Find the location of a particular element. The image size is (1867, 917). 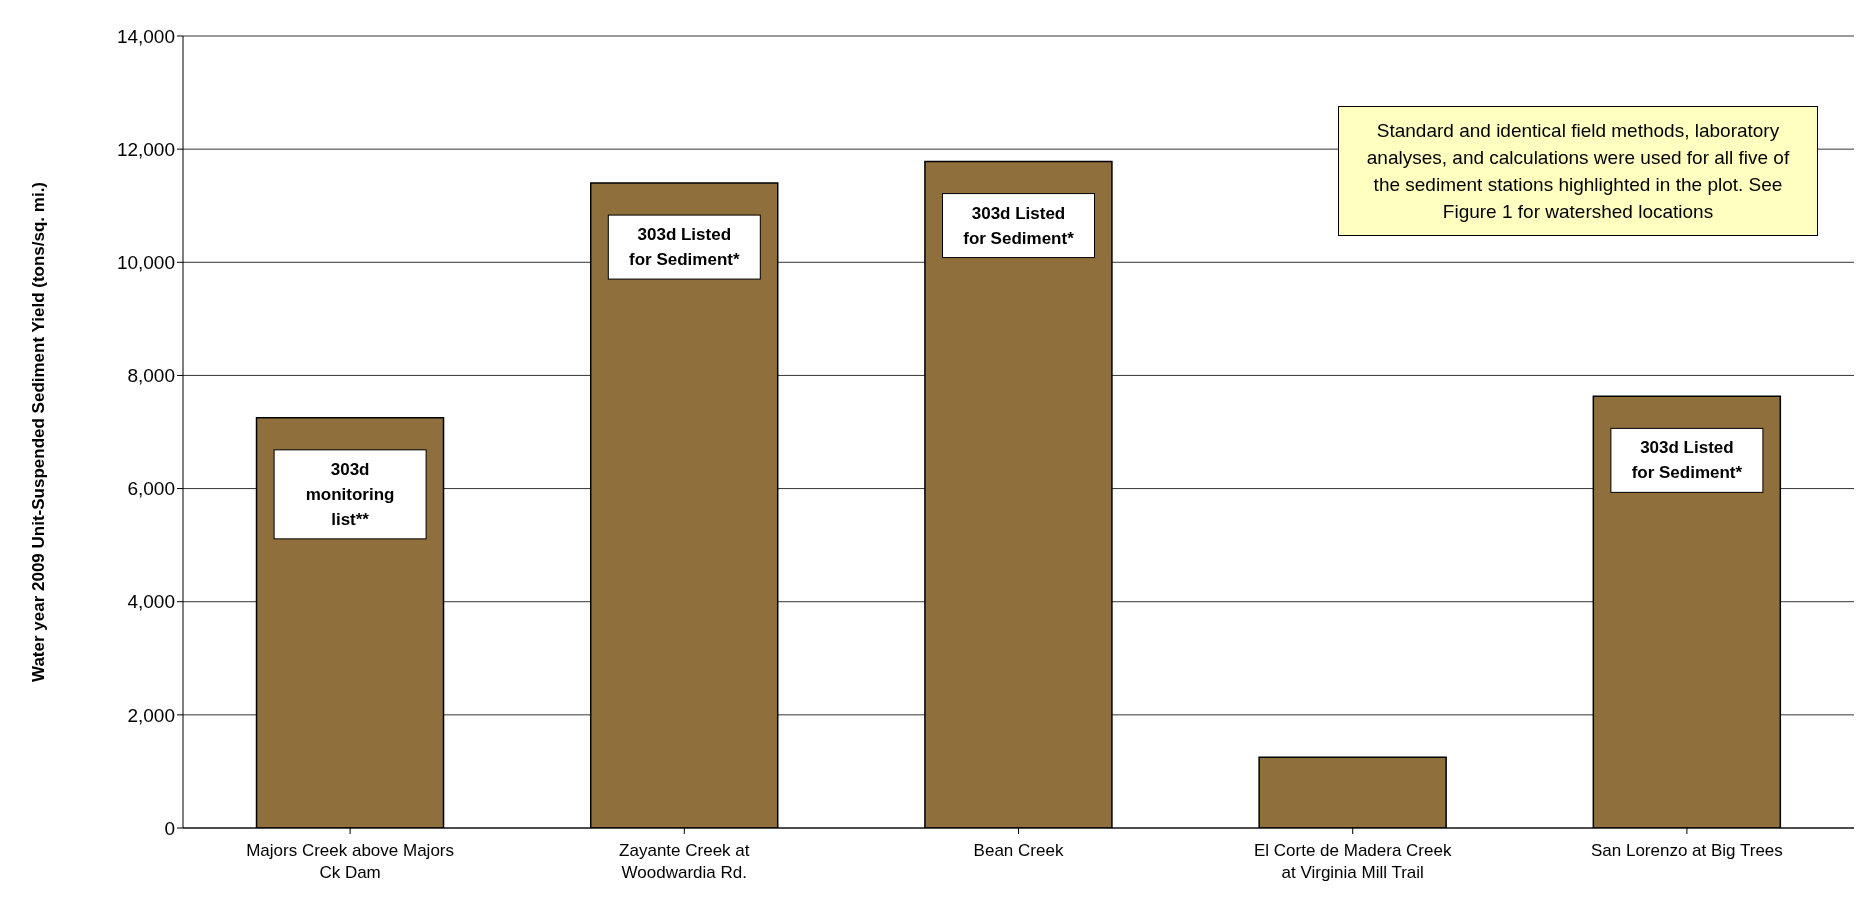

y-tick-label: 6,000 is located at coordinates (151, 489).